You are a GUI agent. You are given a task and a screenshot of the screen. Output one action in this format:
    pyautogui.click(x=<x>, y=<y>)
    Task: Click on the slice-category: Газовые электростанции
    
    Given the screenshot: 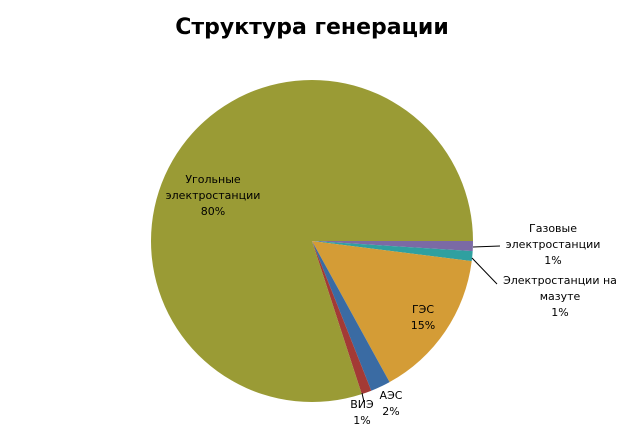 What is the action you would take?
    pyautogui.click(x=553, y=236)
    